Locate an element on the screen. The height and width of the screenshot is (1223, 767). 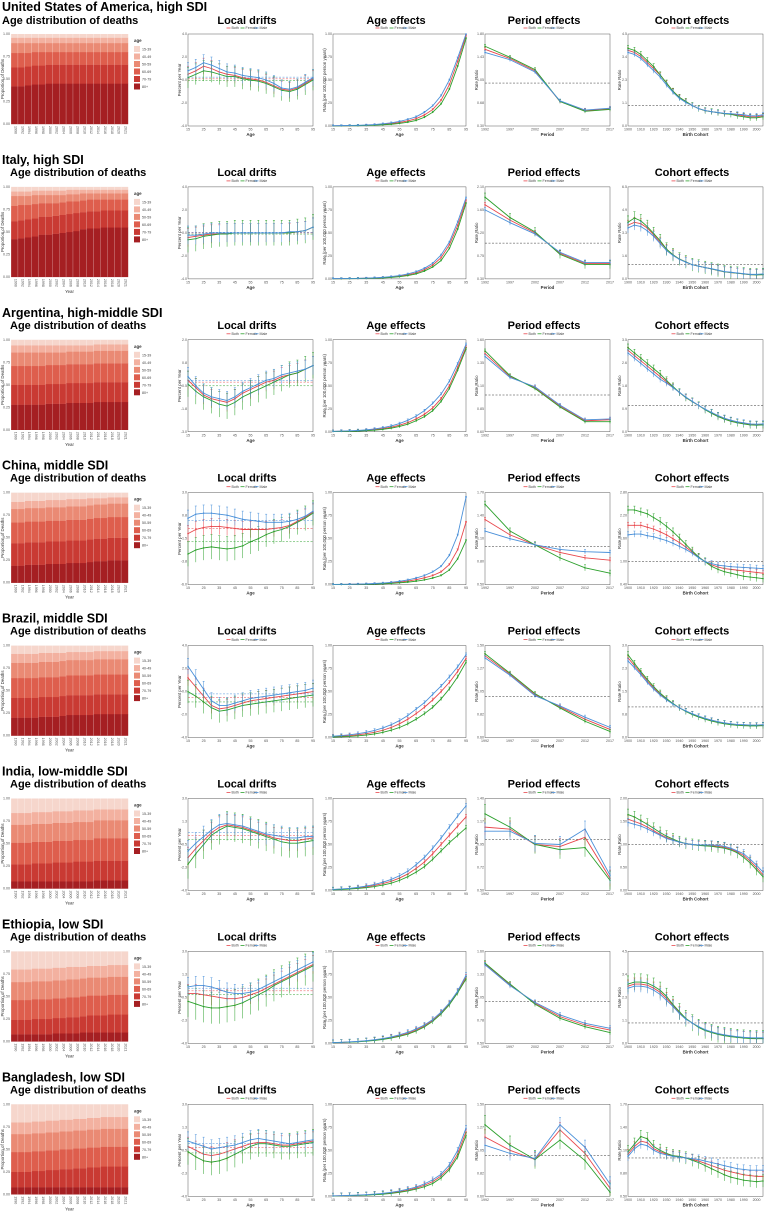
x-tick-label: 85 is located at coordinates (297, 588).